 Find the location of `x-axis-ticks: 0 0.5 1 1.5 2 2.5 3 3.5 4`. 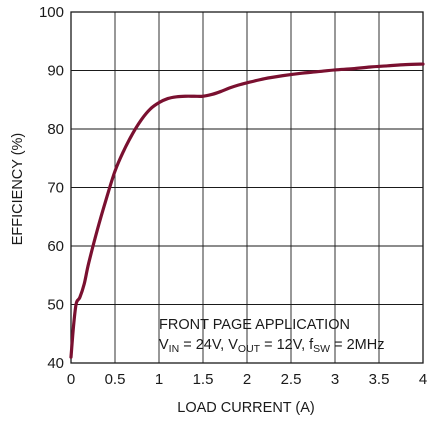

x-axis-ticks: 0 0.5 1 1.5 2 2.5 3 3.5 4 is located at coordinates (247, 379).